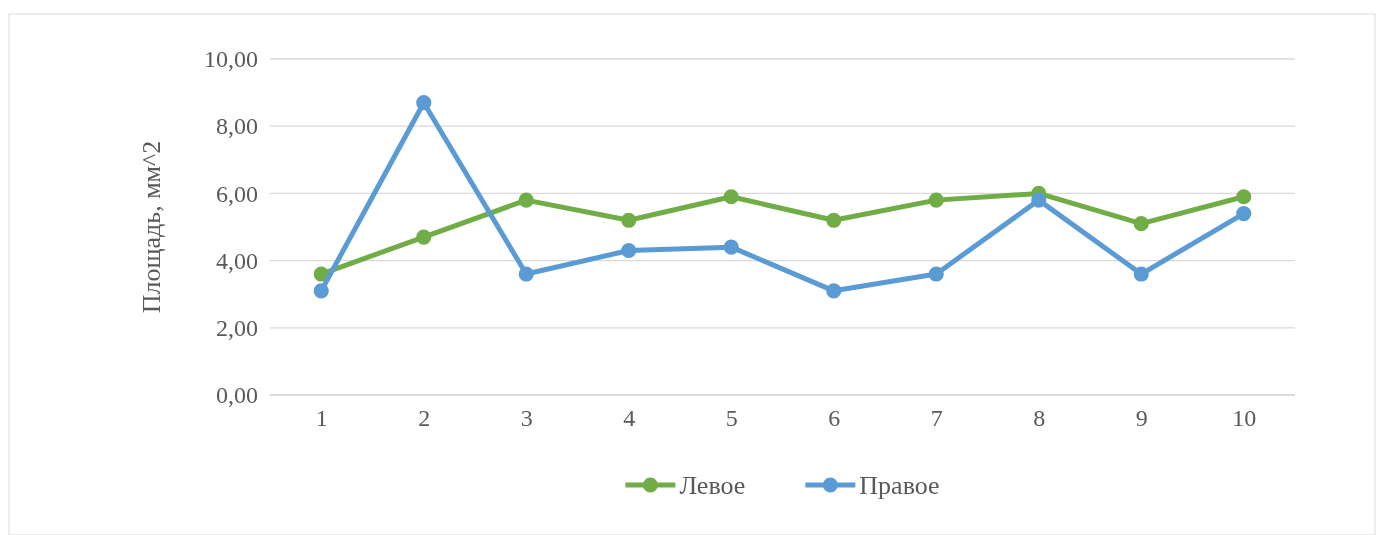  Describe the element at coordinates (237, 193) in the screenshot. I see `y-tick-label: 6,00` at that location.